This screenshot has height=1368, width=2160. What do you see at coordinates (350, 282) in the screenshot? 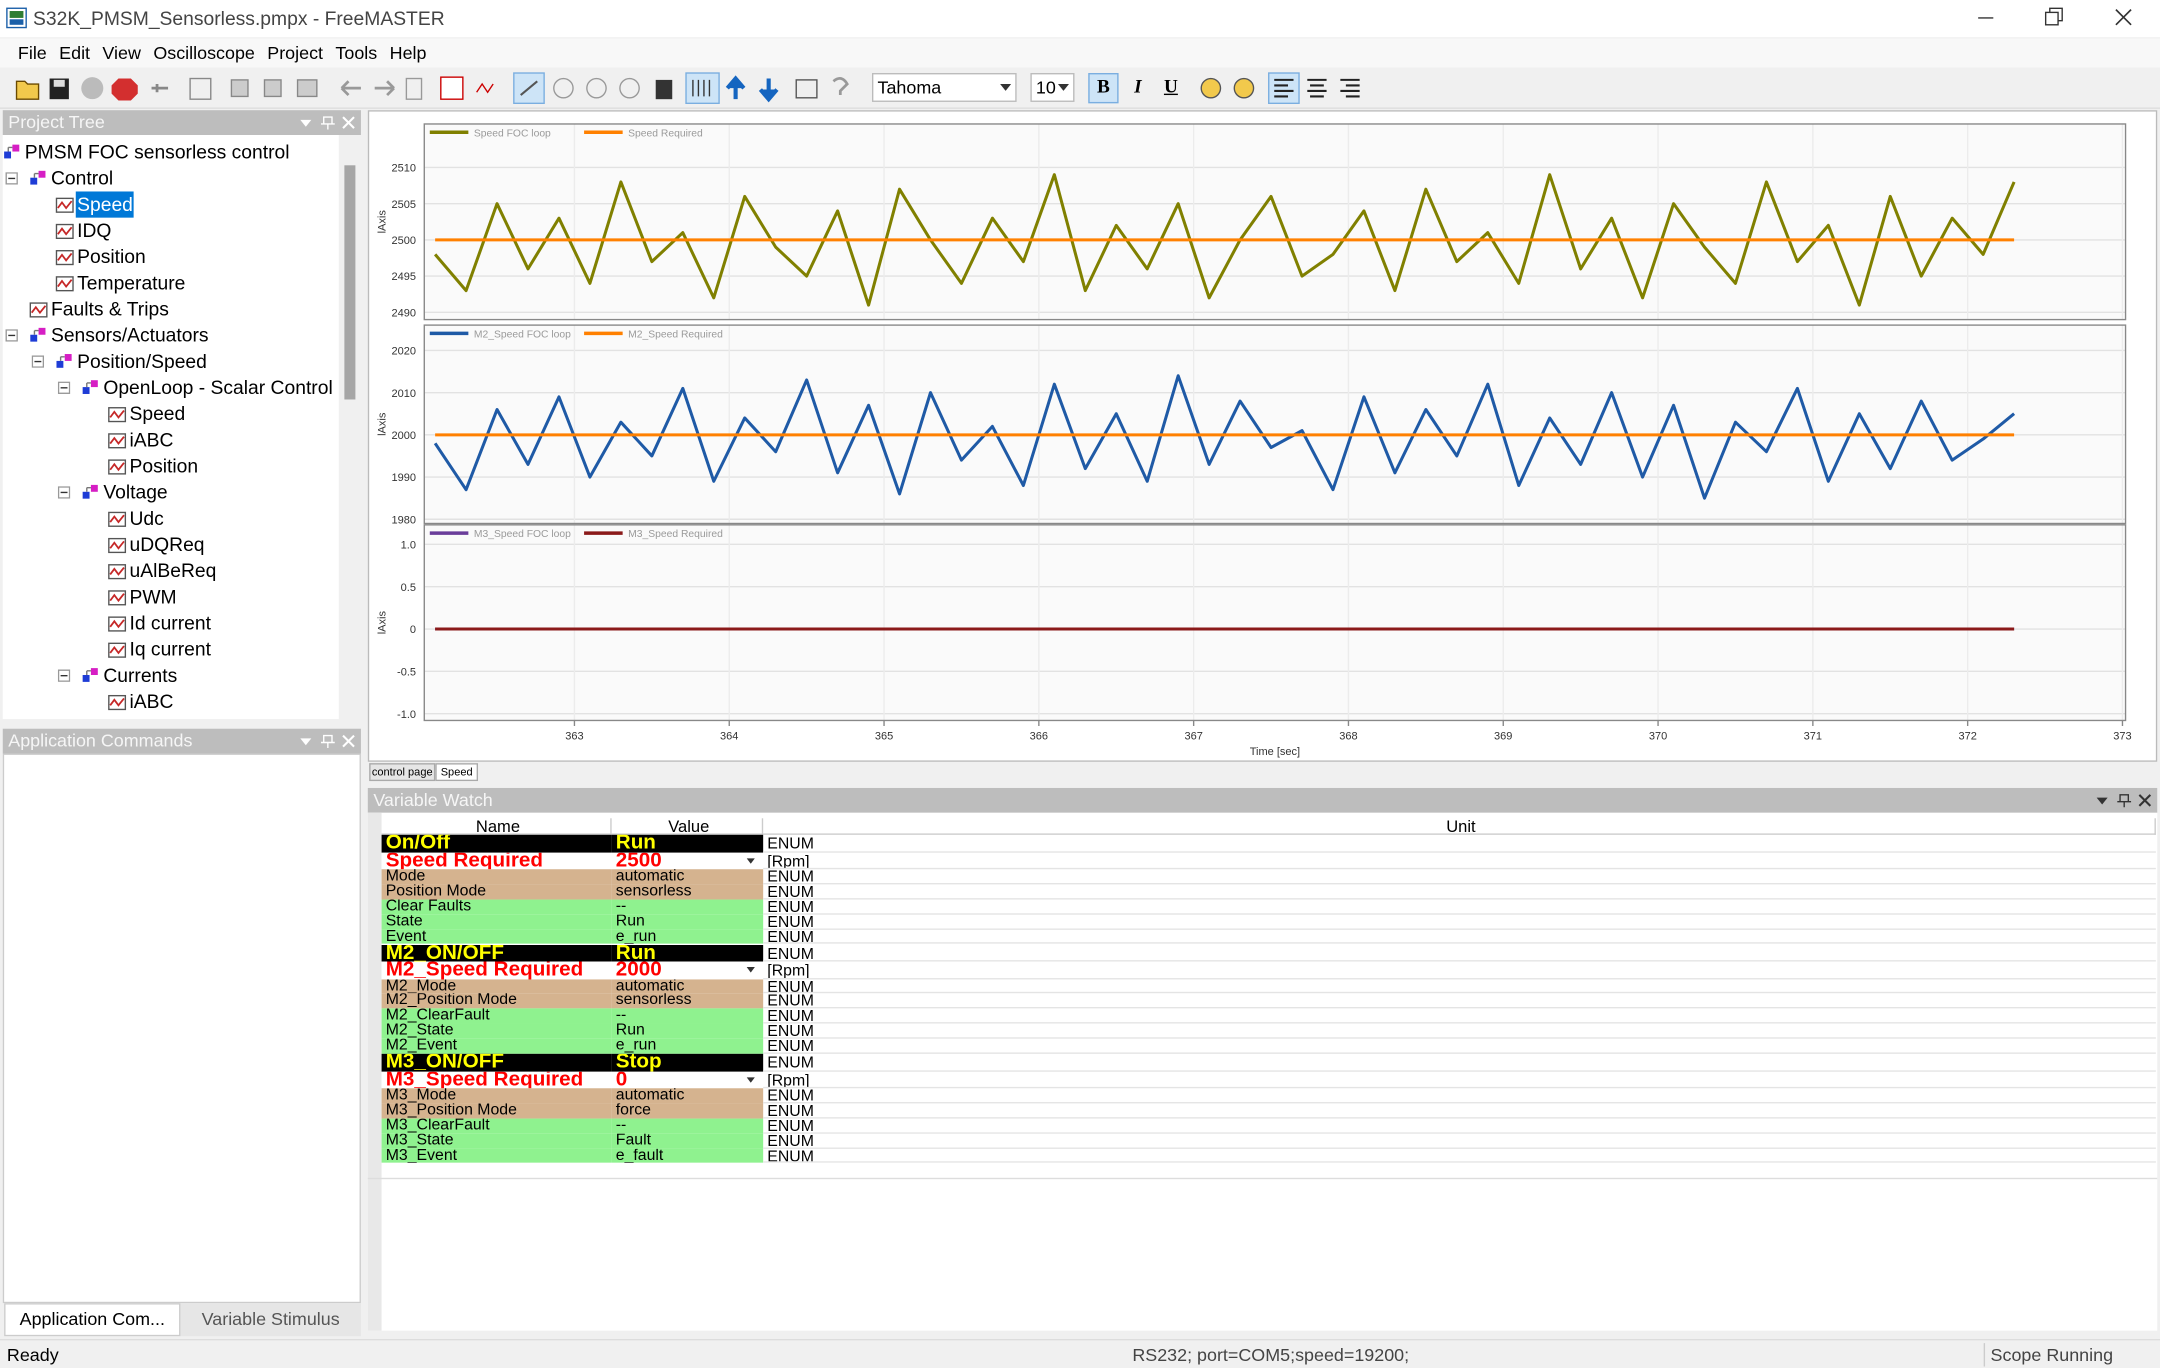
I see `scrollbar-thumb` at bounding box center [350, 282].